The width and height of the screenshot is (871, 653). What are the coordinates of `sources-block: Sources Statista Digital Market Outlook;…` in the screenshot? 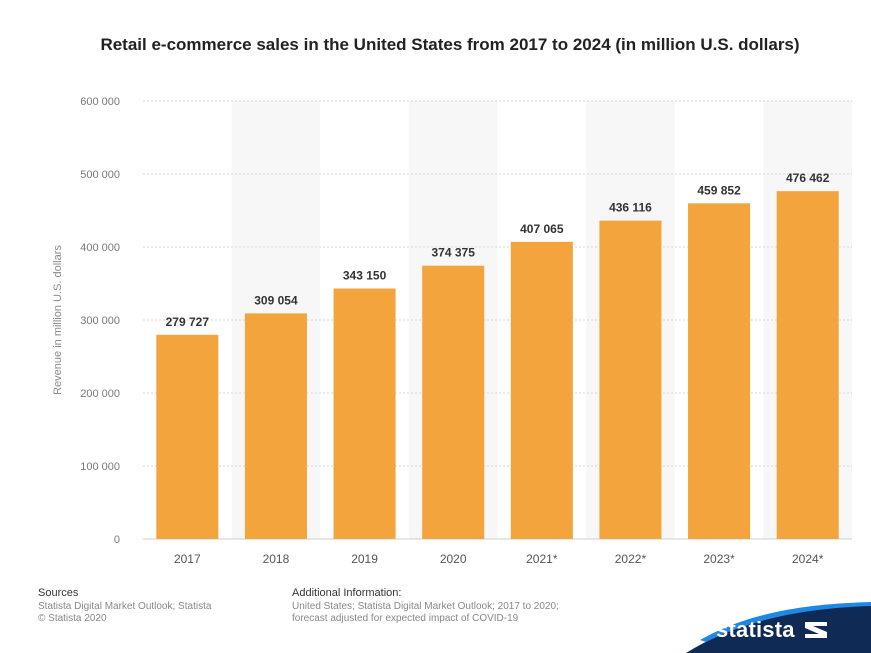 It's located at (124, 606).